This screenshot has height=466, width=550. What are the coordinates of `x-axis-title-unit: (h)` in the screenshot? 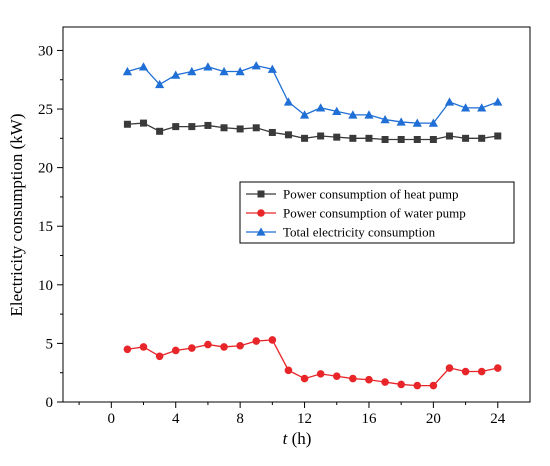 It's located at (299, 438).